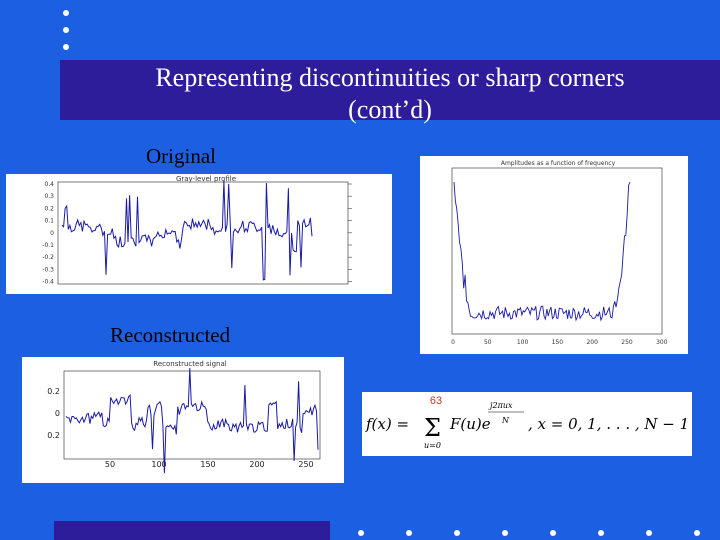 The image size is (720, 540). What do you see at coordinates (608, 424) in the screenshot?
I see `formula-rhs: , x = 0, 1, . . . , N − 1` at bounding box center [608, 424].